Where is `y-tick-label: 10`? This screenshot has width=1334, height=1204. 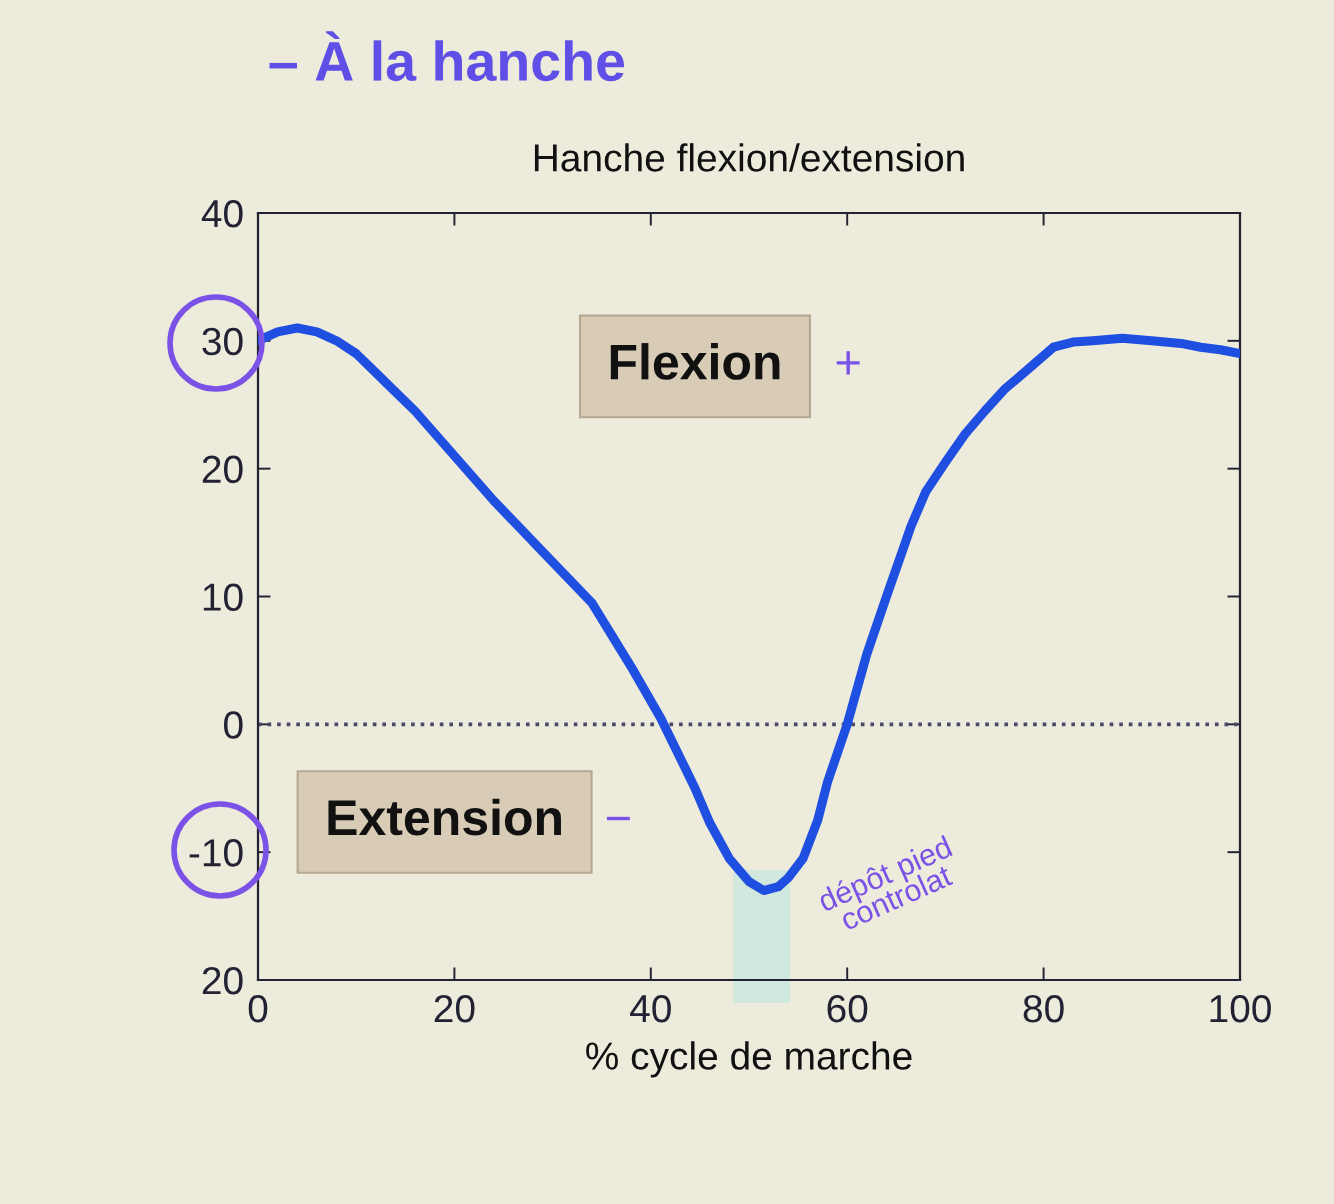 y-tick-label: 10 is located at coordinates (223, 597).